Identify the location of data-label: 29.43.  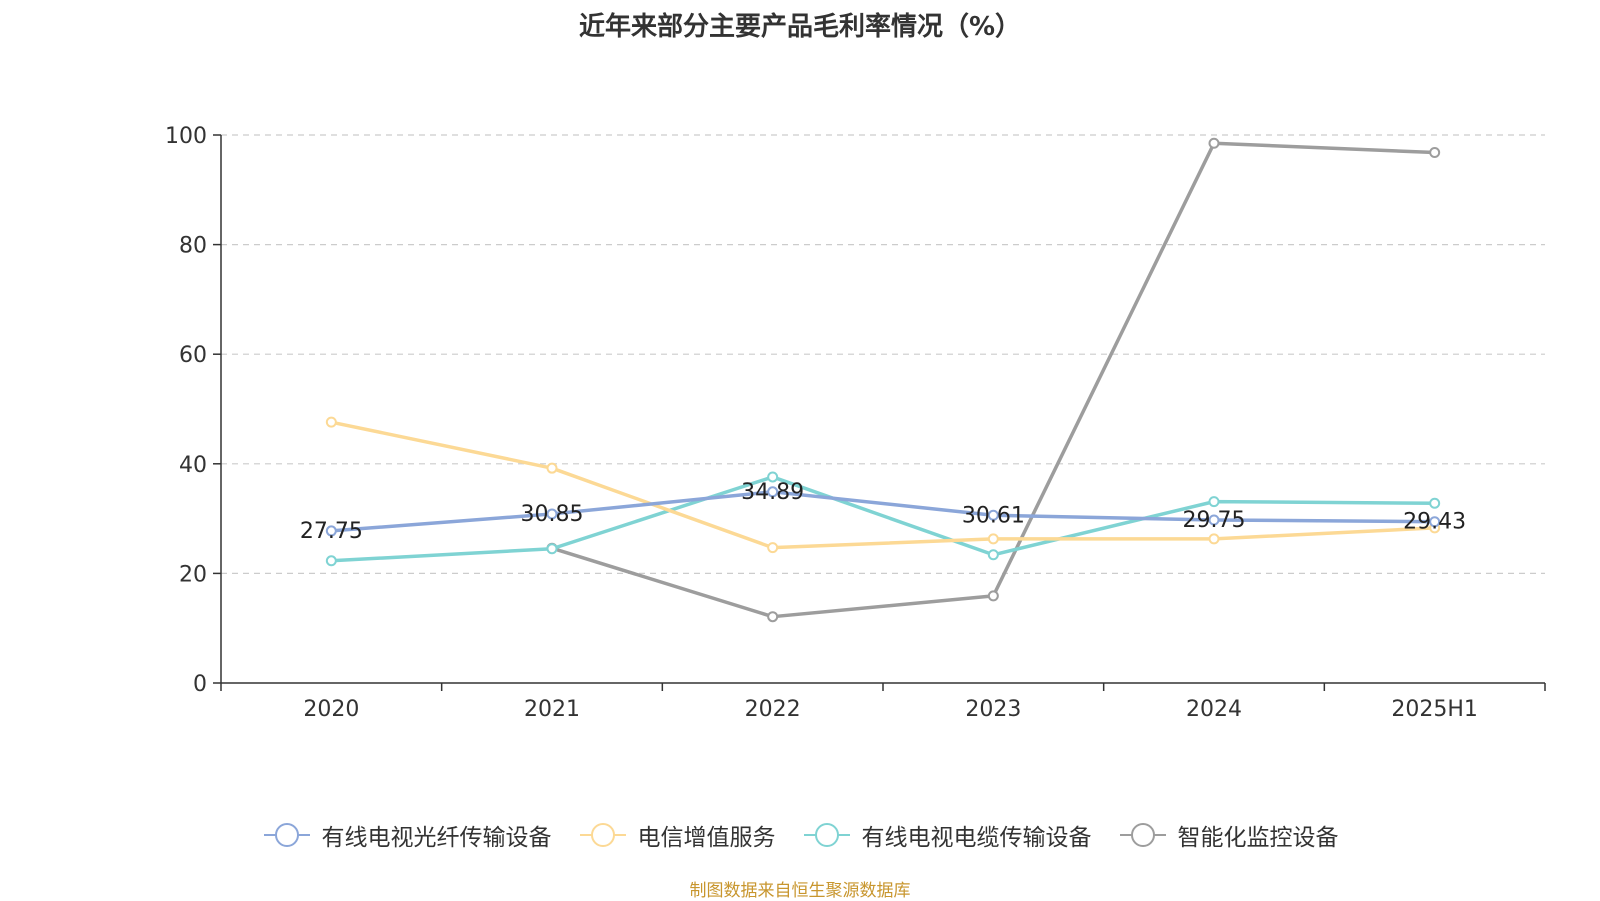
(1434, 522).